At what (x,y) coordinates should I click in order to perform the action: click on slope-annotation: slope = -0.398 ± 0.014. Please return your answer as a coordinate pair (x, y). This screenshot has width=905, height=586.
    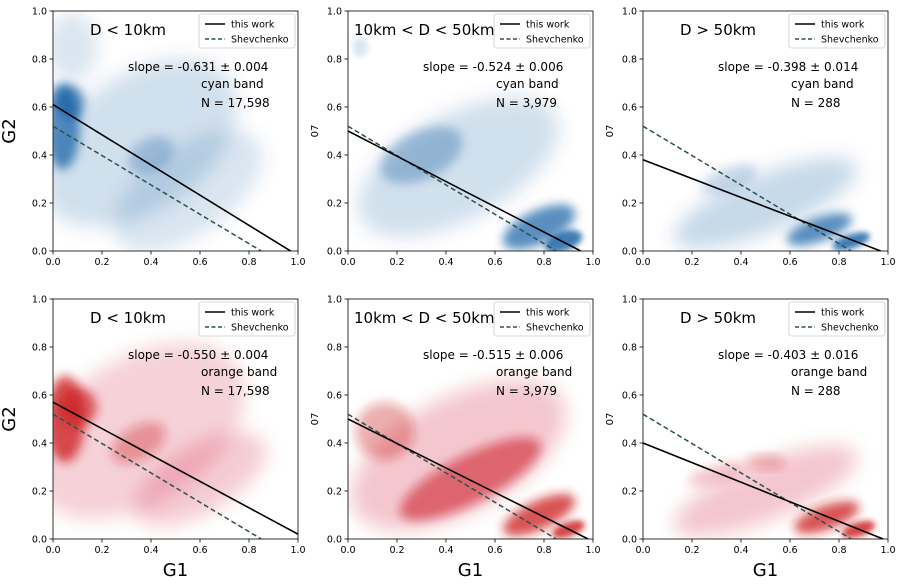
    Looking at the image, I should click on (788, 67).